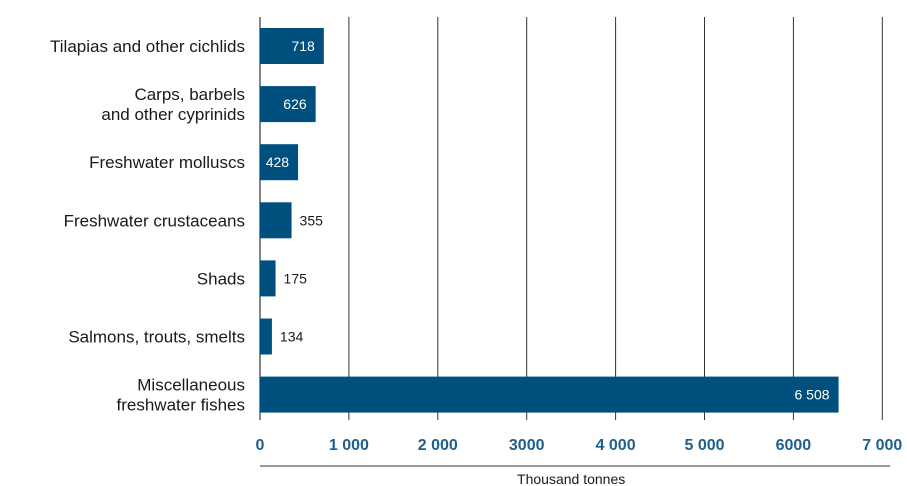  I want to click on x-axis-title: Thousand tonnes, so click(571, 478).